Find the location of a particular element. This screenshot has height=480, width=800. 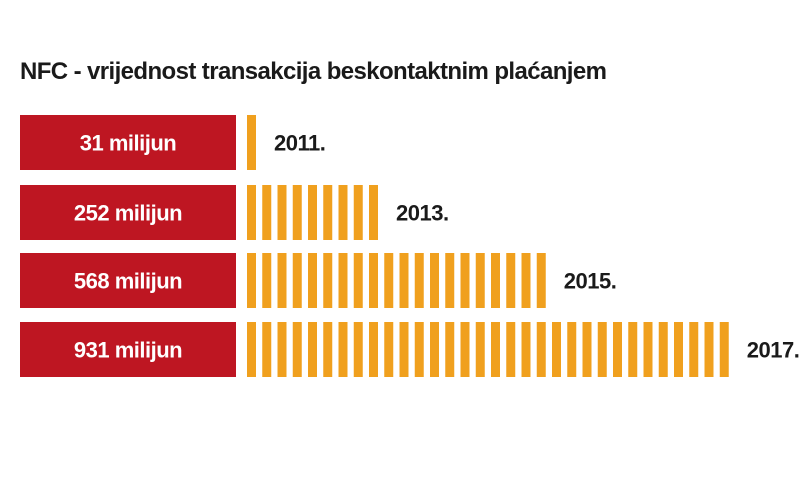

bar-row: 31 milijun 2011. is located at coordinates (173, 142).